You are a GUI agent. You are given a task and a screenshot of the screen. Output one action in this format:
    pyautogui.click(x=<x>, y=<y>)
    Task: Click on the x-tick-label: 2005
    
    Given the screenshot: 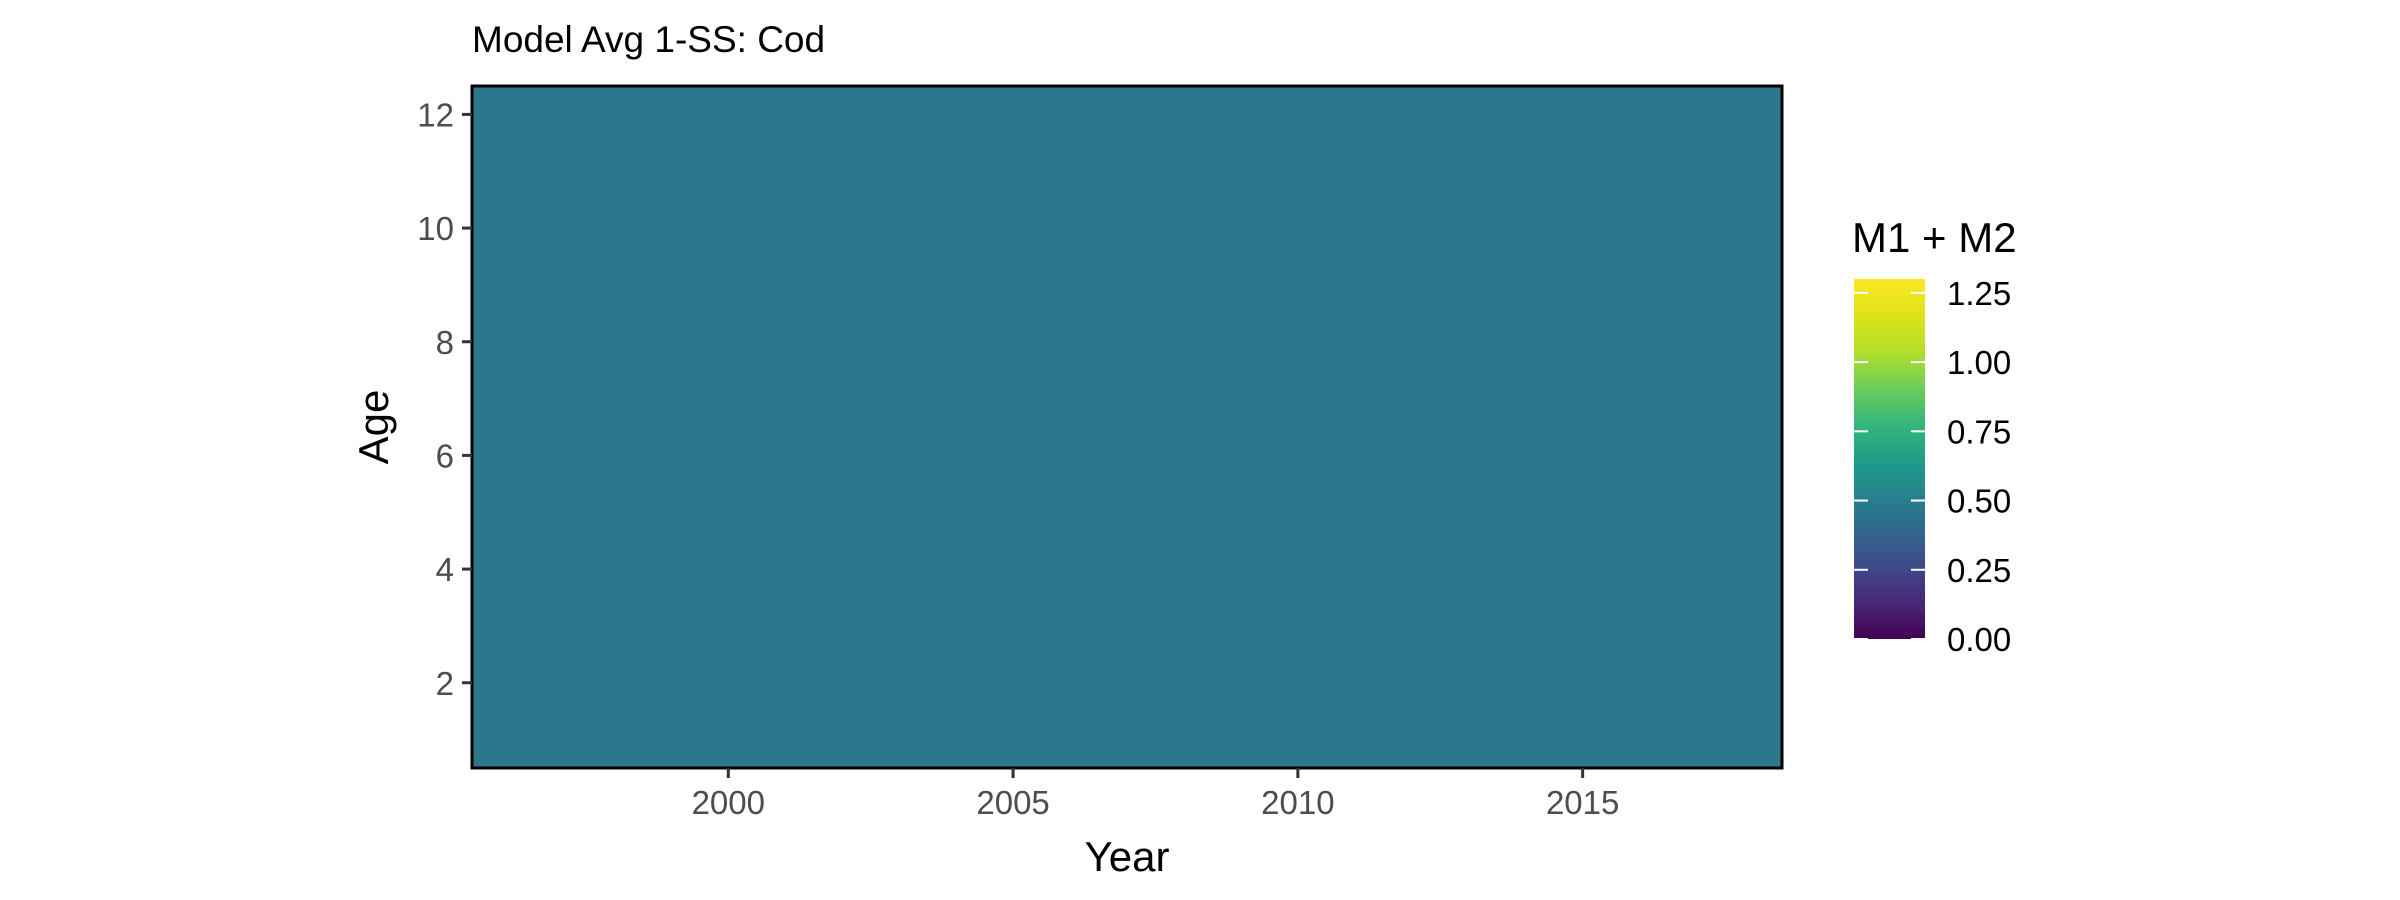 What is the action you would take?
    pyautogui.click(x=1012, y=802)
    